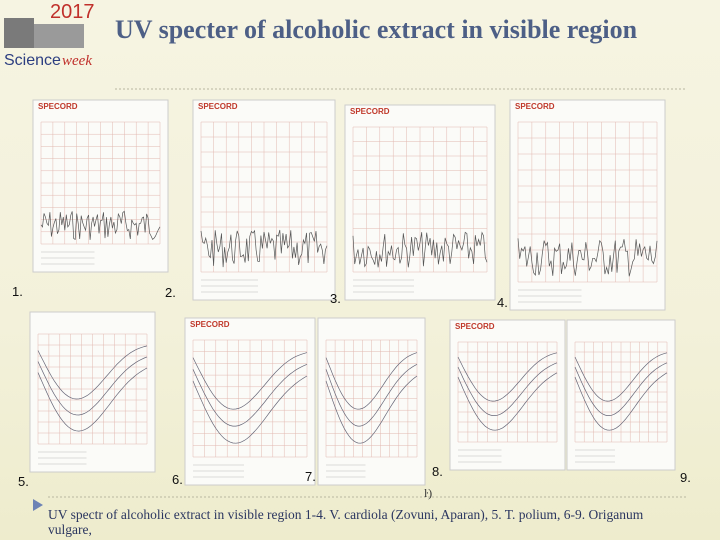  What do you see at coordinates (77, 61) in the screenshot?
I see `logo-week: week` at bounding box center [77, 61].